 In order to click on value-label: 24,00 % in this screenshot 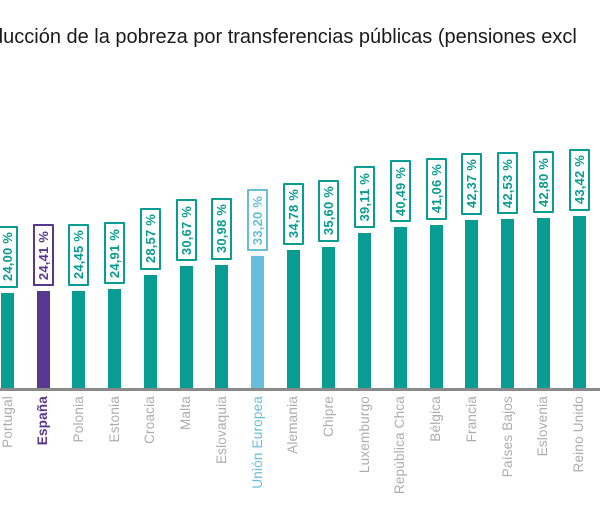, I will do `click(7, 257)`.